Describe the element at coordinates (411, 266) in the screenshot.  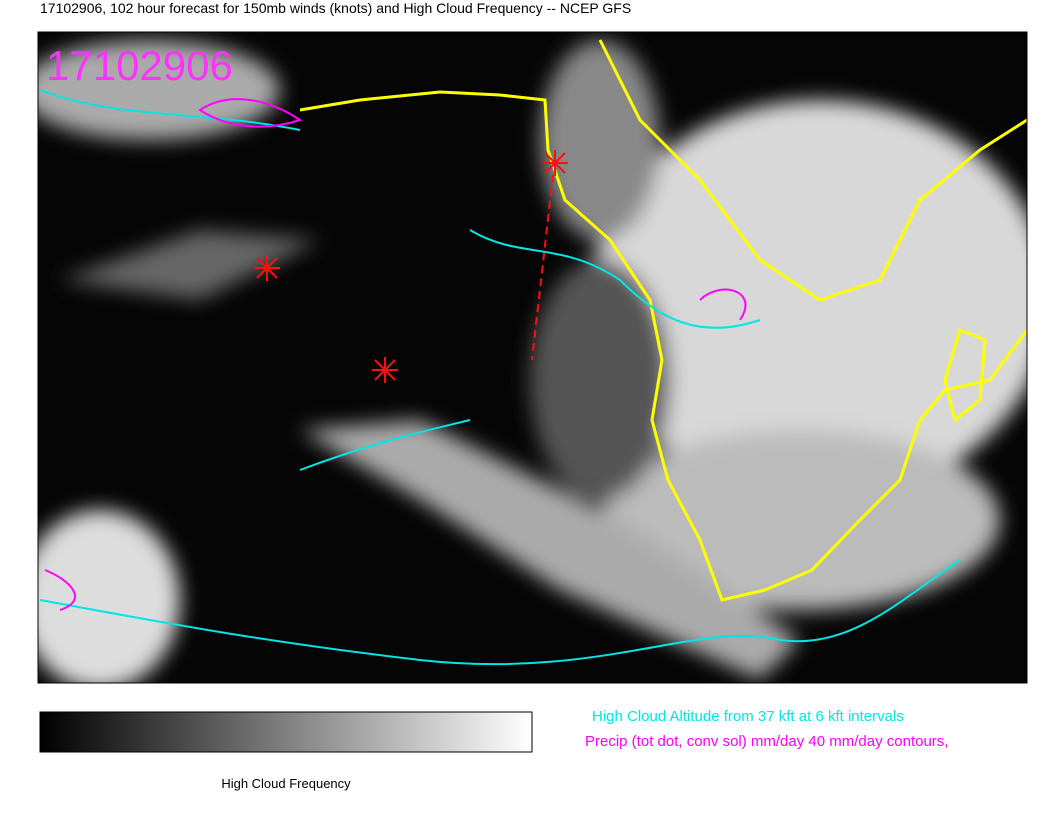
I see `markers` at that location.